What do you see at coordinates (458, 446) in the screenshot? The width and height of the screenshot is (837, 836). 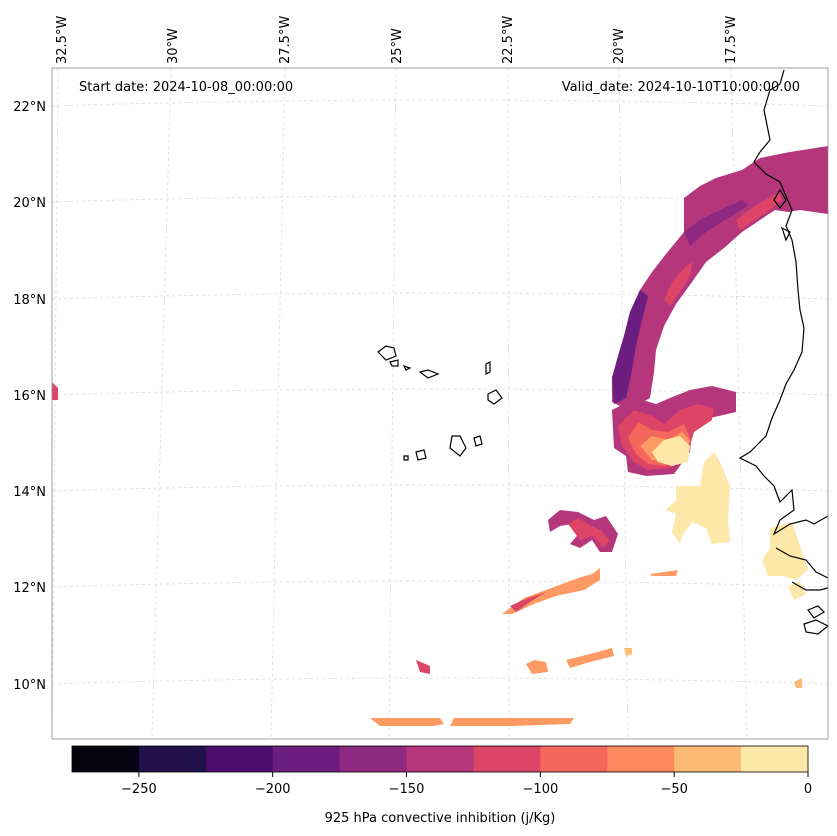 I see `island-santiago` at bounding box center [458, 446].